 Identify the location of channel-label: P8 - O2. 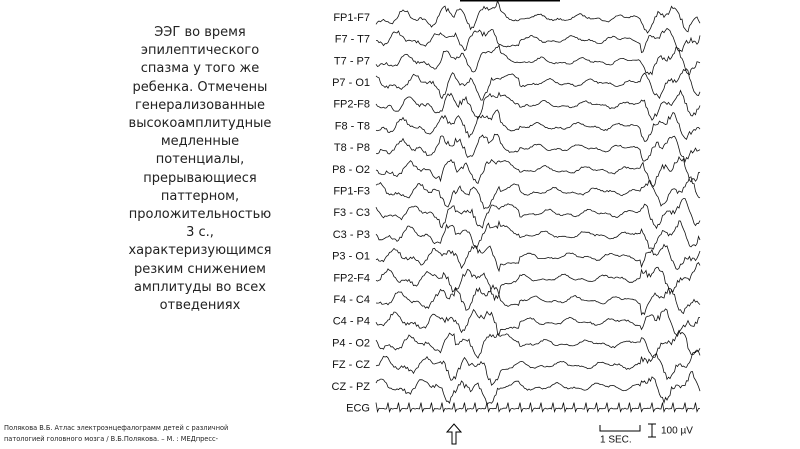
(351, 170).